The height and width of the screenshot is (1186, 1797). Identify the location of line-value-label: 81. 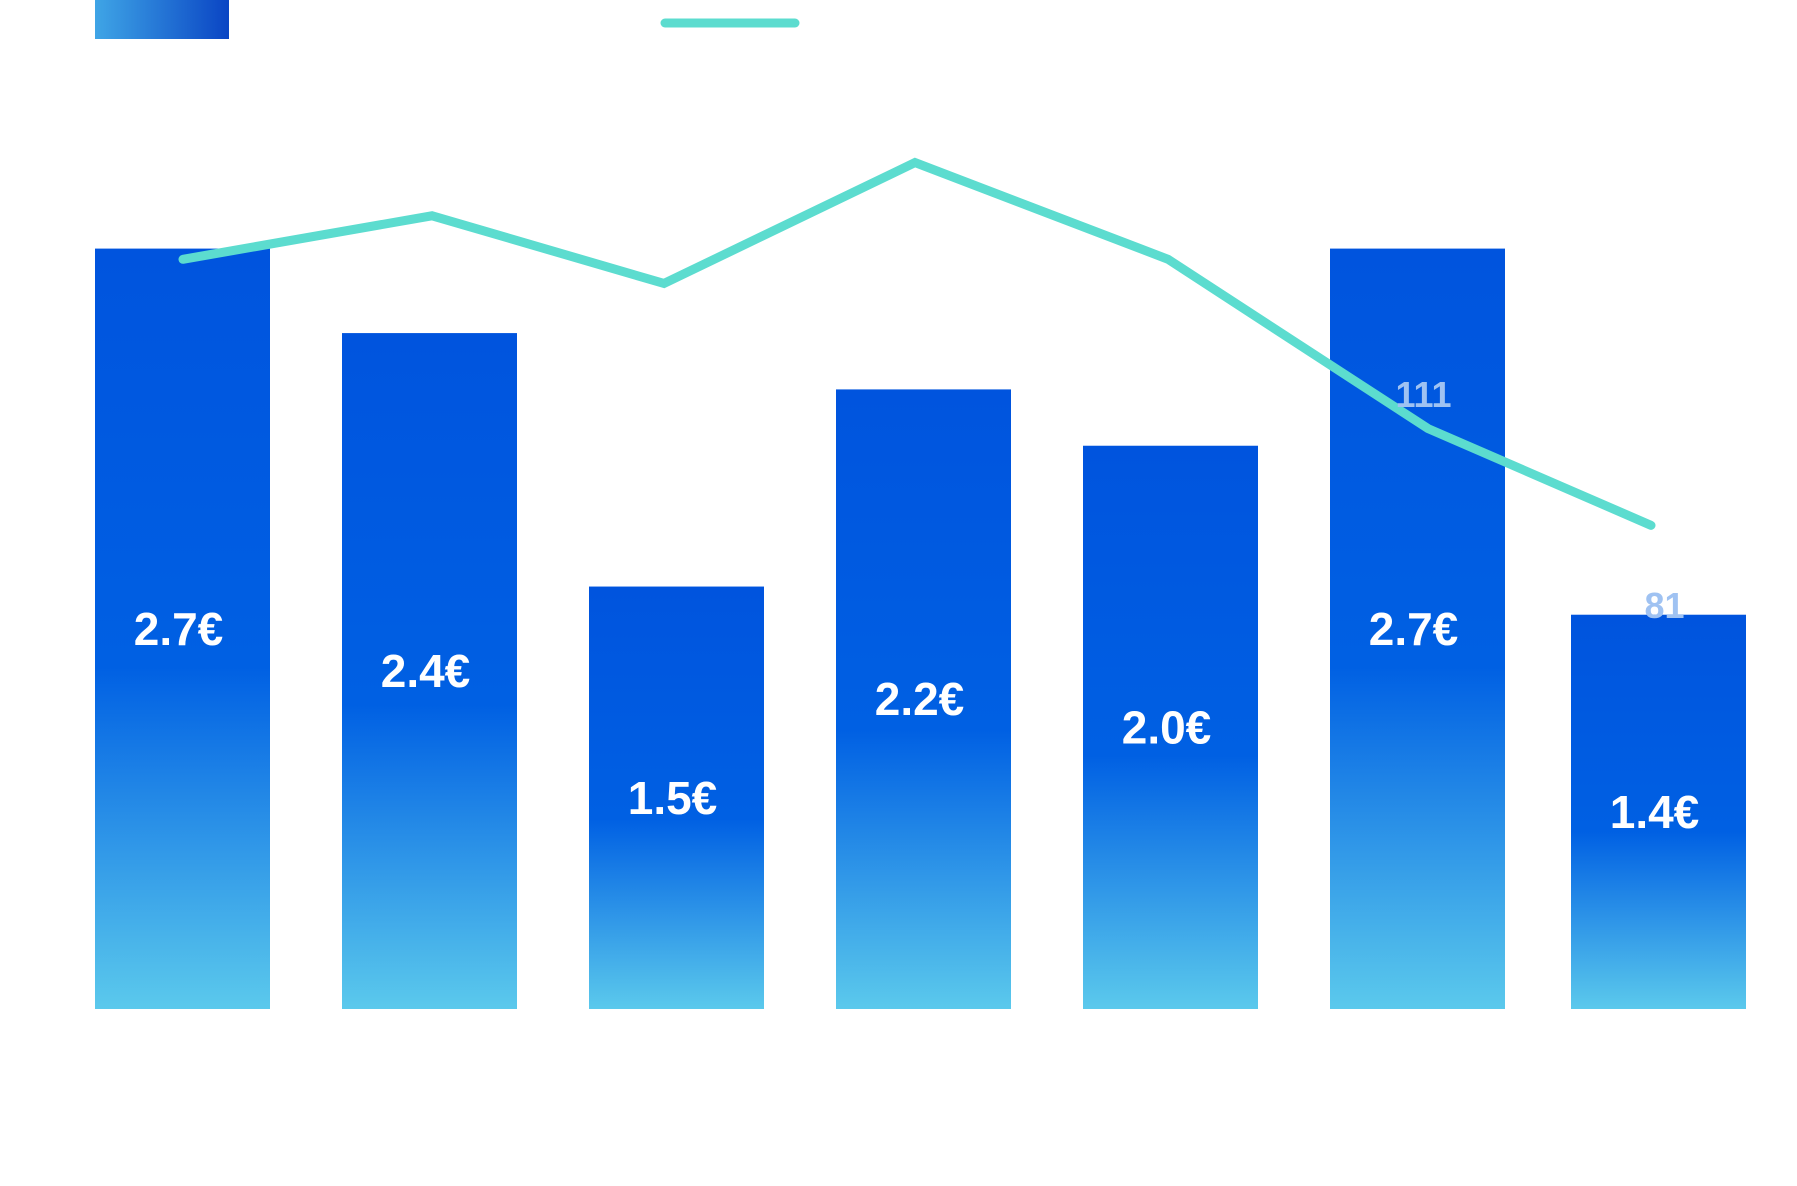
(1664, 605).